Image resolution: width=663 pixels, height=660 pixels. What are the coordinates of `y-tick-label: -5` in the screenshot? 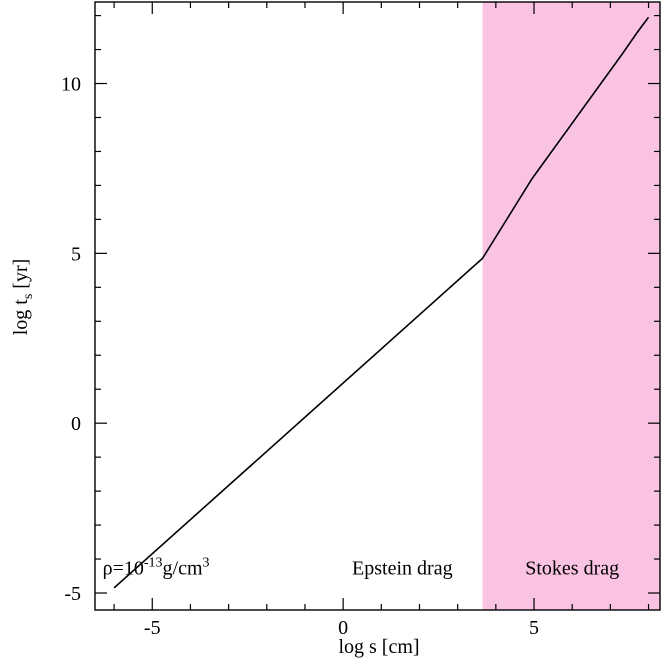 It's located at (72, 594).